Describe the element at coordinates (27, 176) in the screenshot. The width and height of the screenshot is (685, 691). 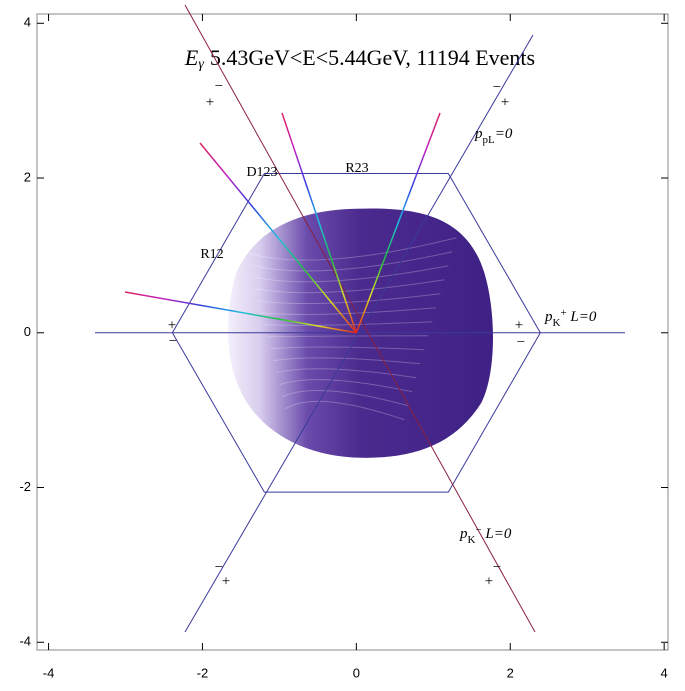
I see `y-tick-label: 2` at that location.